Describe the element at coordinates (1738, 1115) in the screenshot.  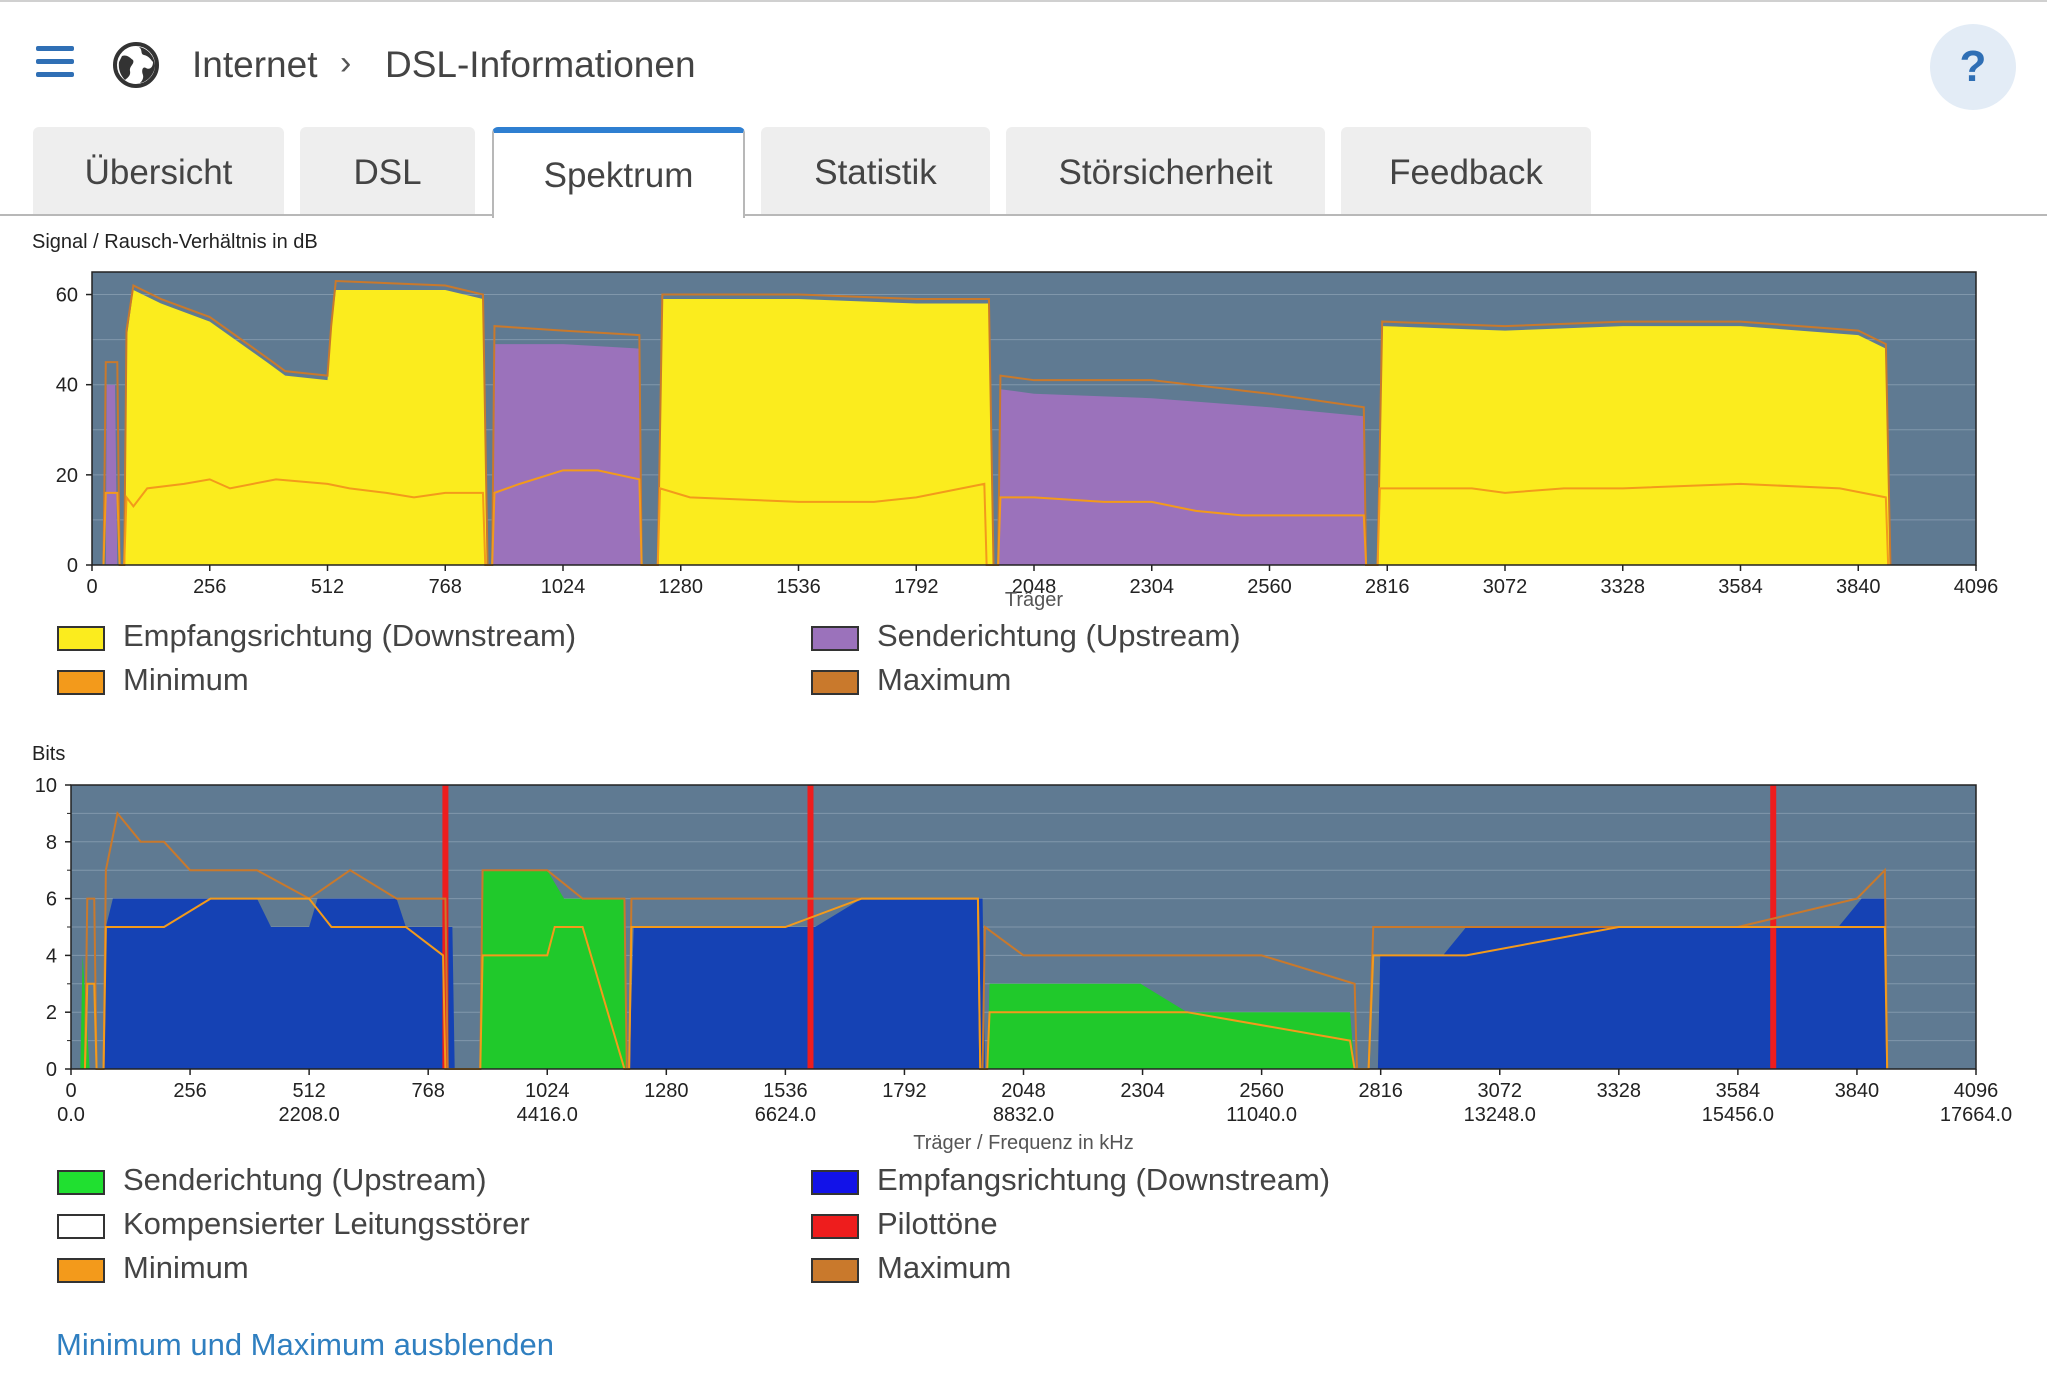
I see `x-freq-label: 15456.0` at that location.